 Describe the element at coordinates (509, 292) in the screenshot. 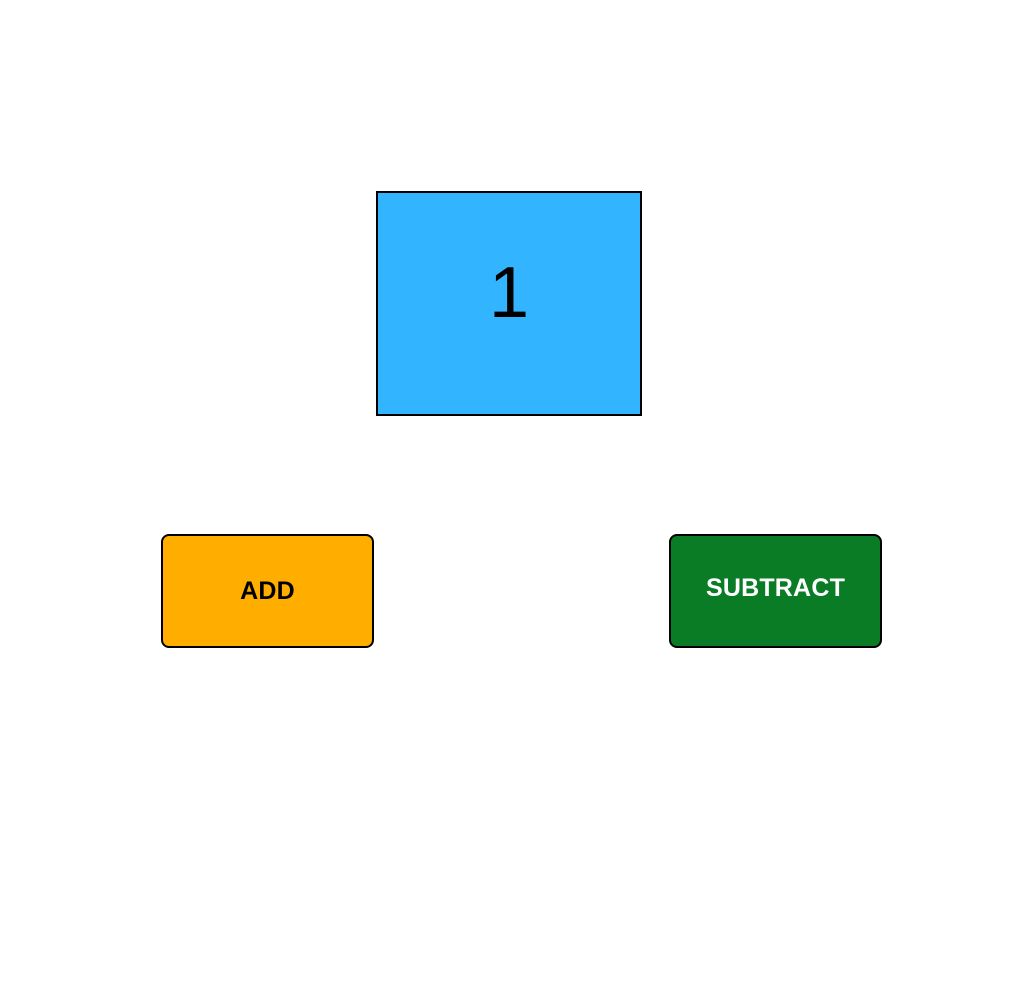

I see `counter-value: 1` at that location.